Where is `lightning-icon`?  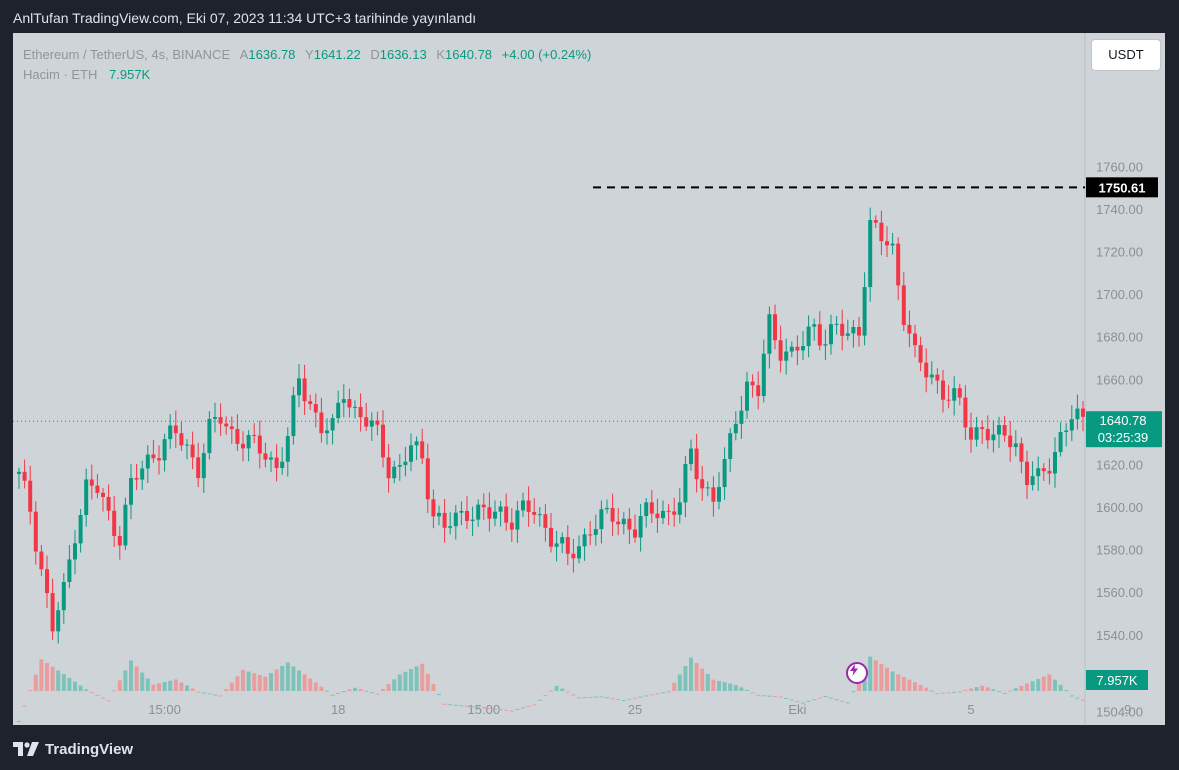
lightning-icon is located at coordinates (857, 673).